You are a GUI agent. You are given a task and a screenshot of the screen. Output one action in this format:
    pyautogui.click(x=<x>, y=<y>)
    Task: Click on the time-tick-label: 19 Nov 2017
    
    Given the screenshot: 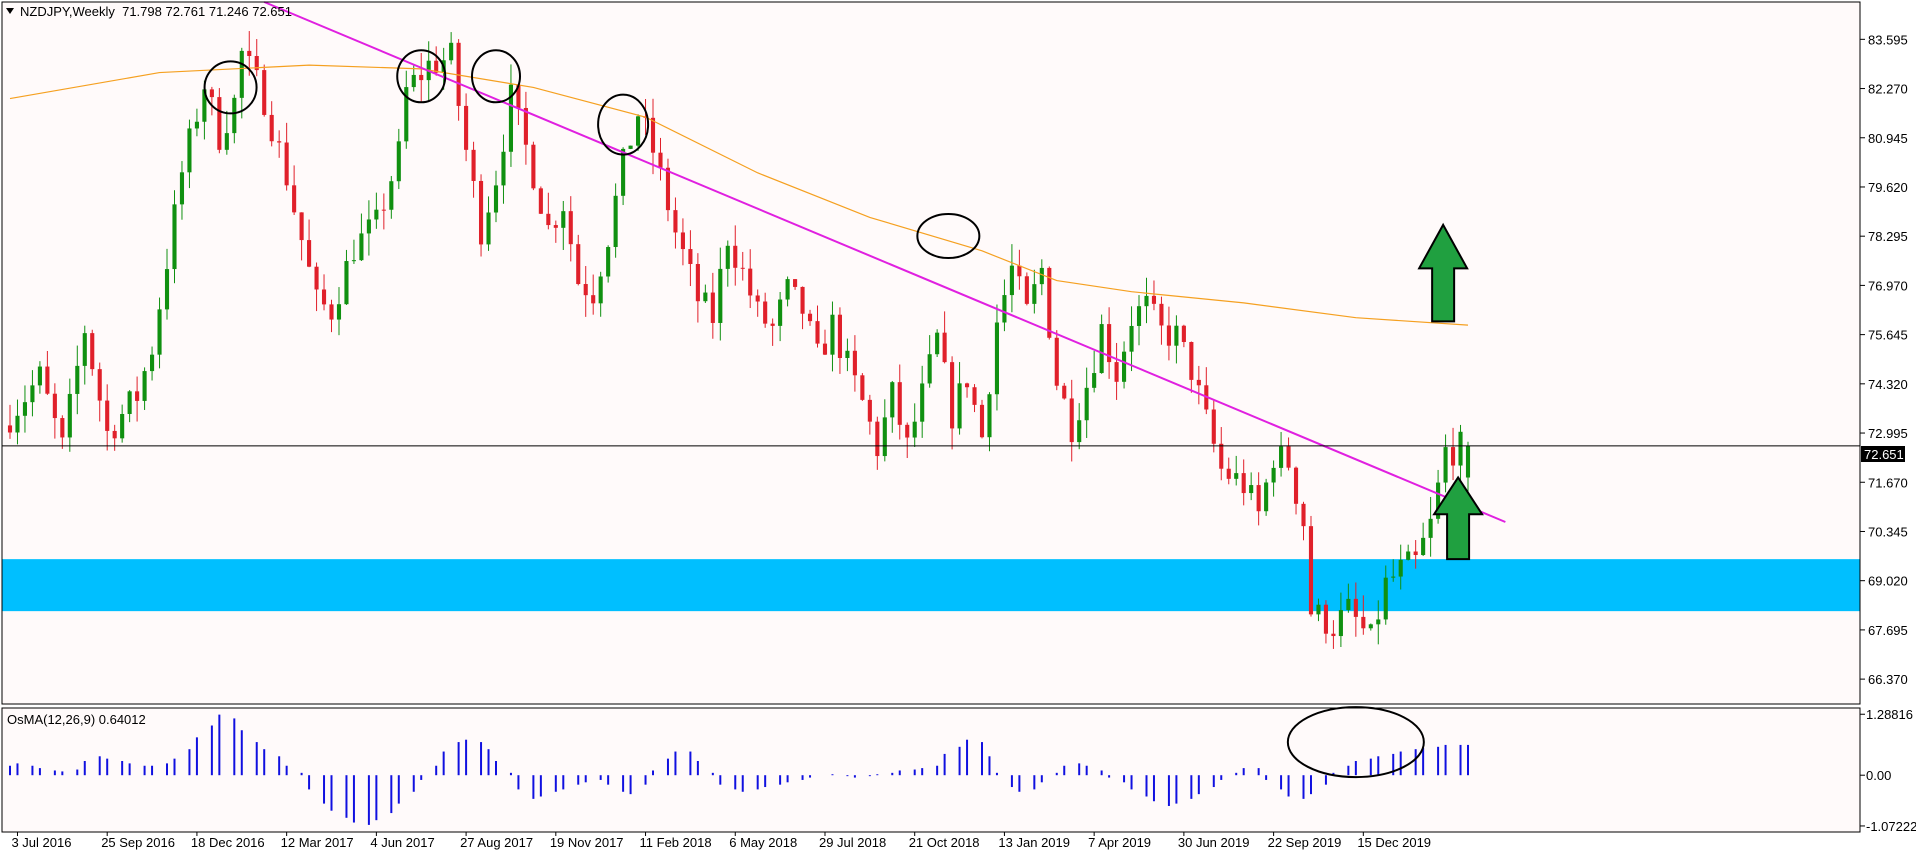 What is the action you would take?
    pyautogui.click(x=587, y=842)
    